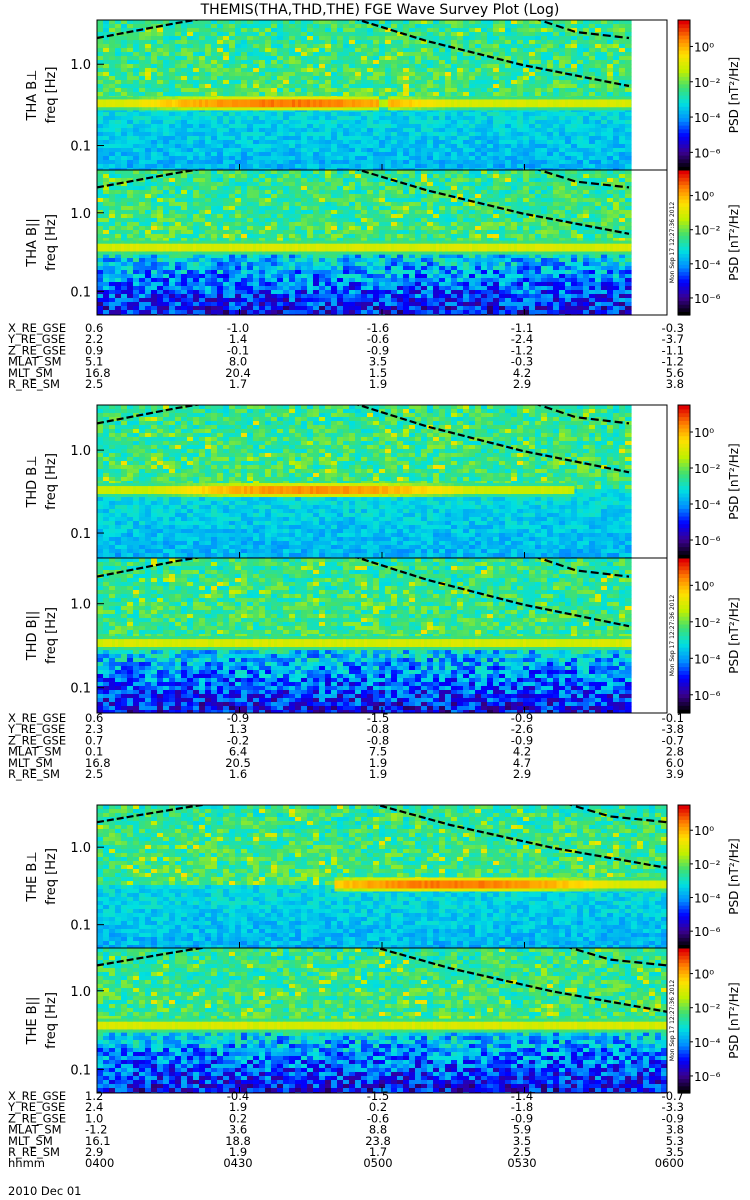 This screenshot has width=750, height=1200. Describe the element at coordinates (522, 328) in the screenshot. I see `ephemeris-value: -1.1` at that location.